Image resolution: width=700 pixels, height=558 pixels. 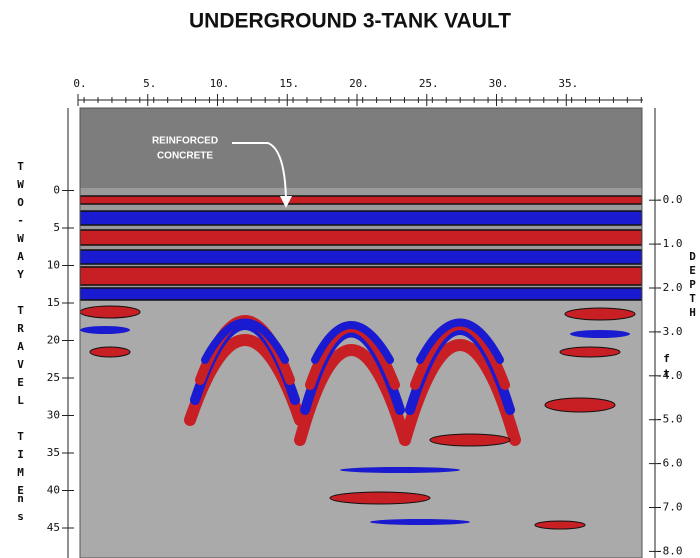 I want to click on x-tick-label: 20., so click(x=359, y=83).